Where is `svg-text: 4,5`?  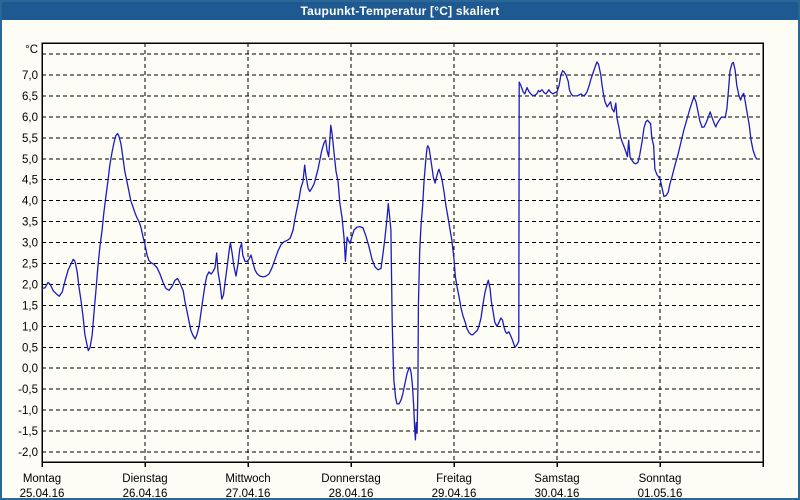 svg-text: 4,5 is located at coordinates (30, 181).